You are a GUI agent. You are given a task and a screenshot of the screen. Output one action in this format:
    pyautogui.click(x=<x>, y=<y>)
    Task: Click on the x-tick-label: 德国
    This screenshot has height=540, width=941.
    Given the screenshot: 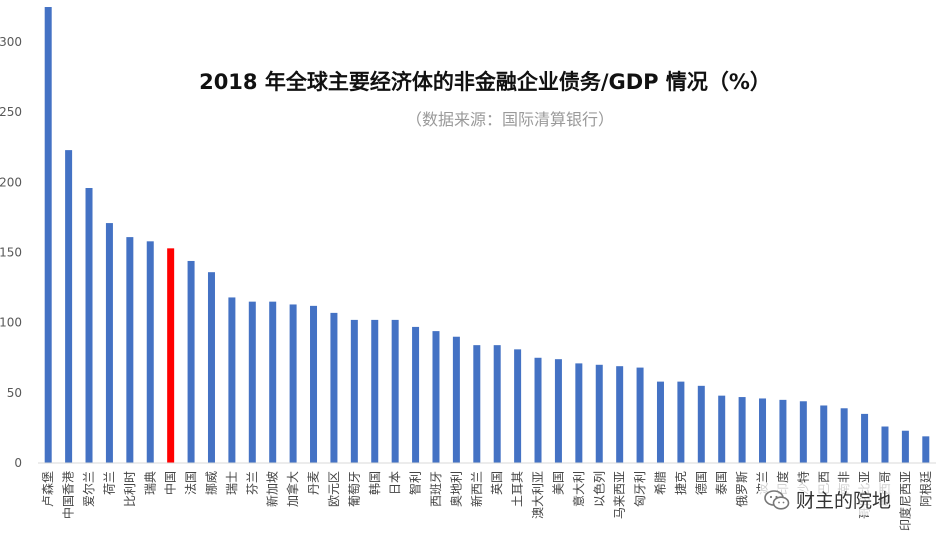 What is the action you would take?
    pyautogui.click(x=700, y=483)
    